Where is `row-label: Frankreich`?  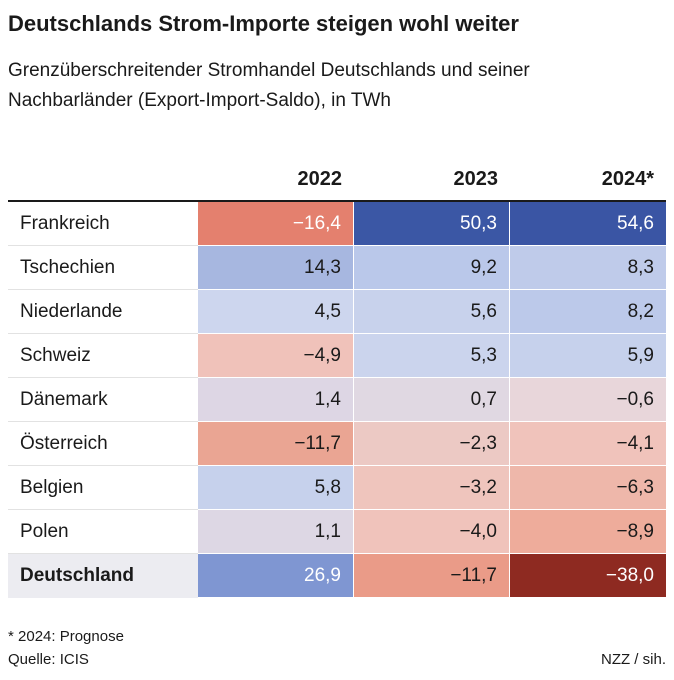
row-label: Frankreich is located at coordinates (103, 224).